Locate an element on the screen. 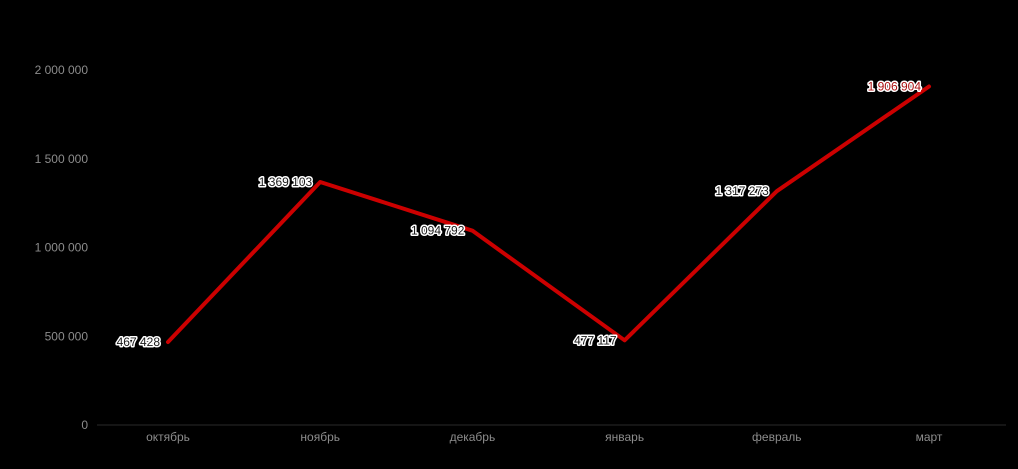  data-point-label-0: 467 428 is located at coordinates (139, 342).